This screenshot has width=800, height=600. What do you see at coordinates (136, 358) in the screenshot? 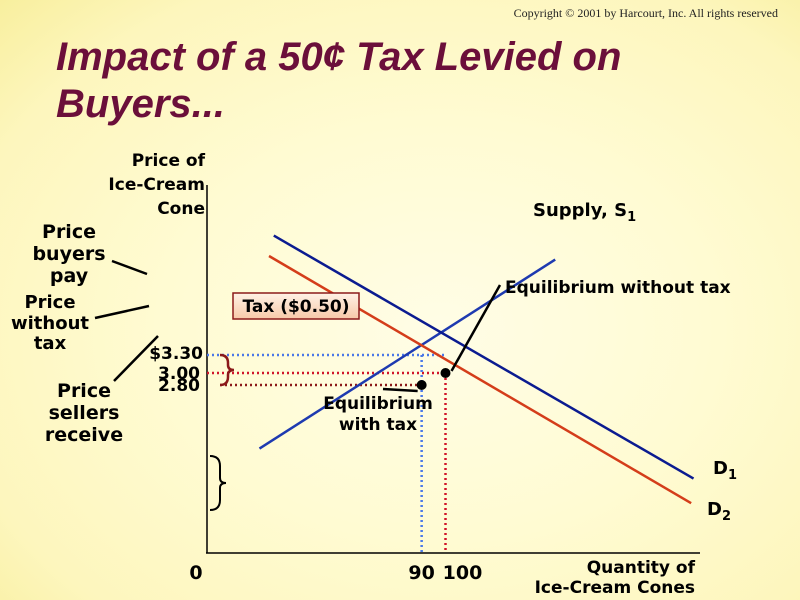
I see `pointer-sellers` at bounding box center [136, 358].